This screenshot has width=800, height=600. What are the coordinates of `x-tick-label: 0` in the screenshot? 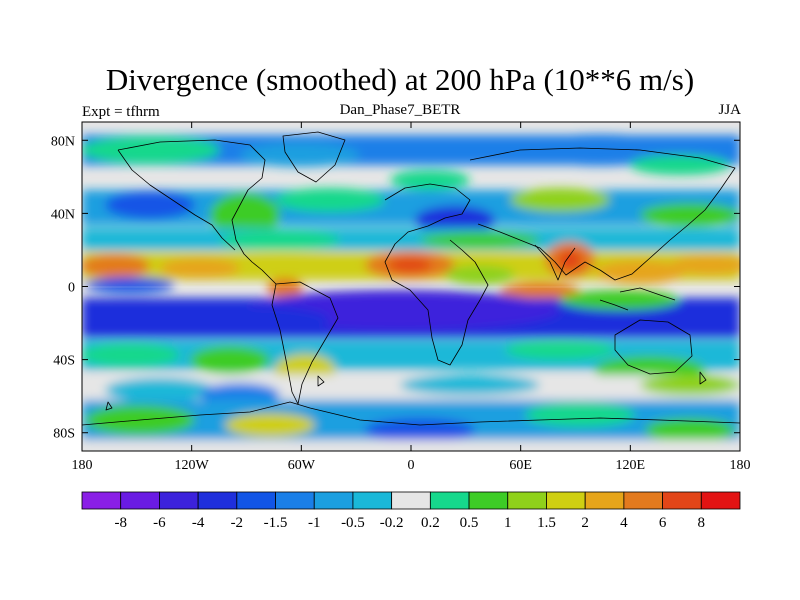 It's located at (411, 465).